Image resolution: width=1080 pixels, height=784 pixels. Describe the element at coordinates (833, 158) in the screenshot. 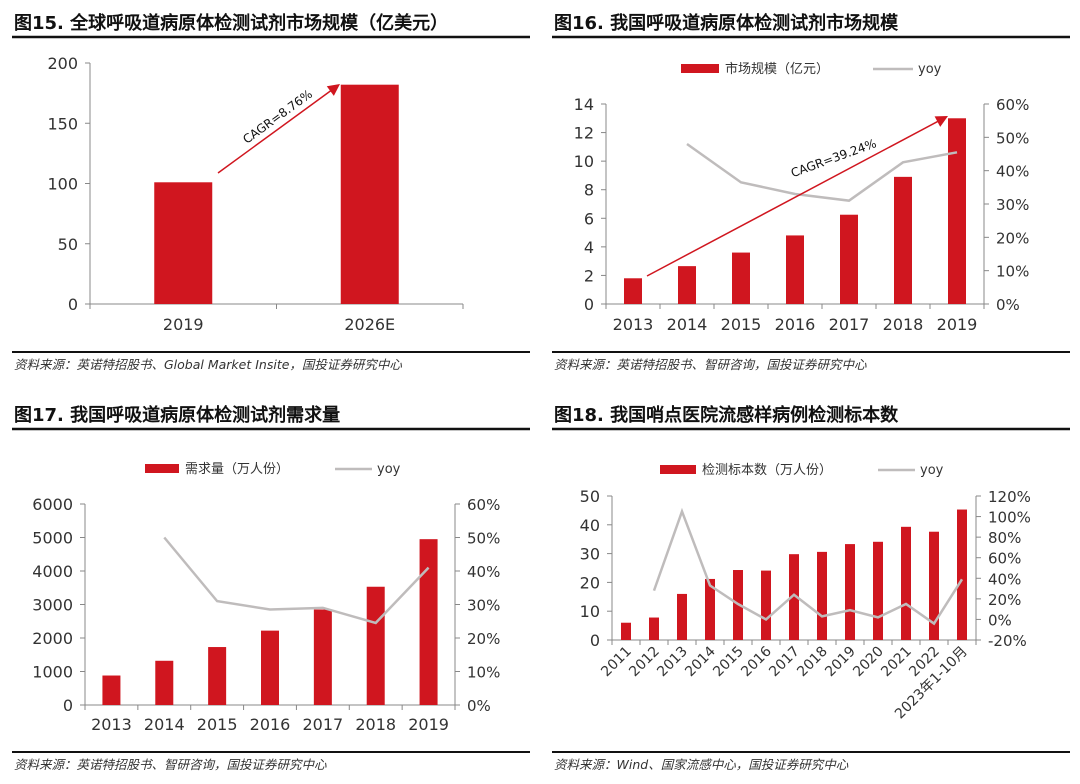

I see `cagr-label: CAGR=39.24%` at that location.